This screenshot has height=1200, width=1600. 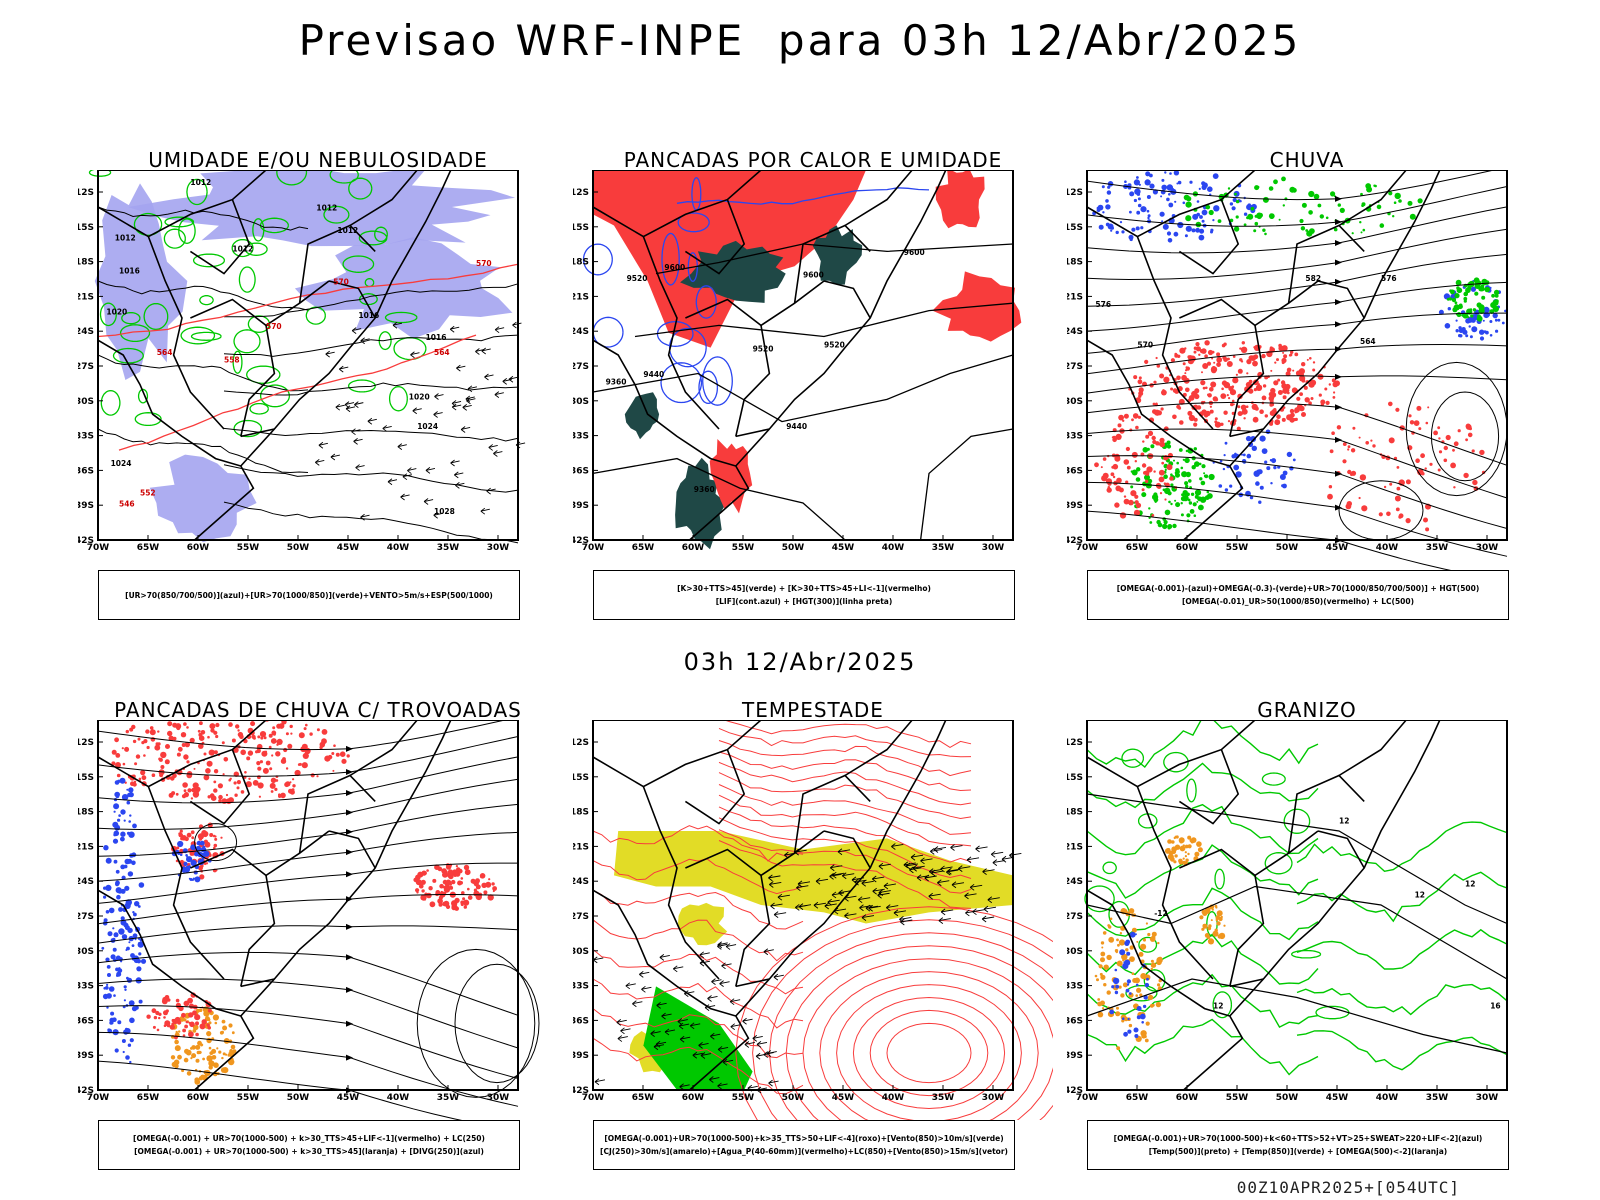 What do you see at coordinates (1075, 263) in the screenshot?
I see `lat-label: 18S` at bounding box center [1075, 263].